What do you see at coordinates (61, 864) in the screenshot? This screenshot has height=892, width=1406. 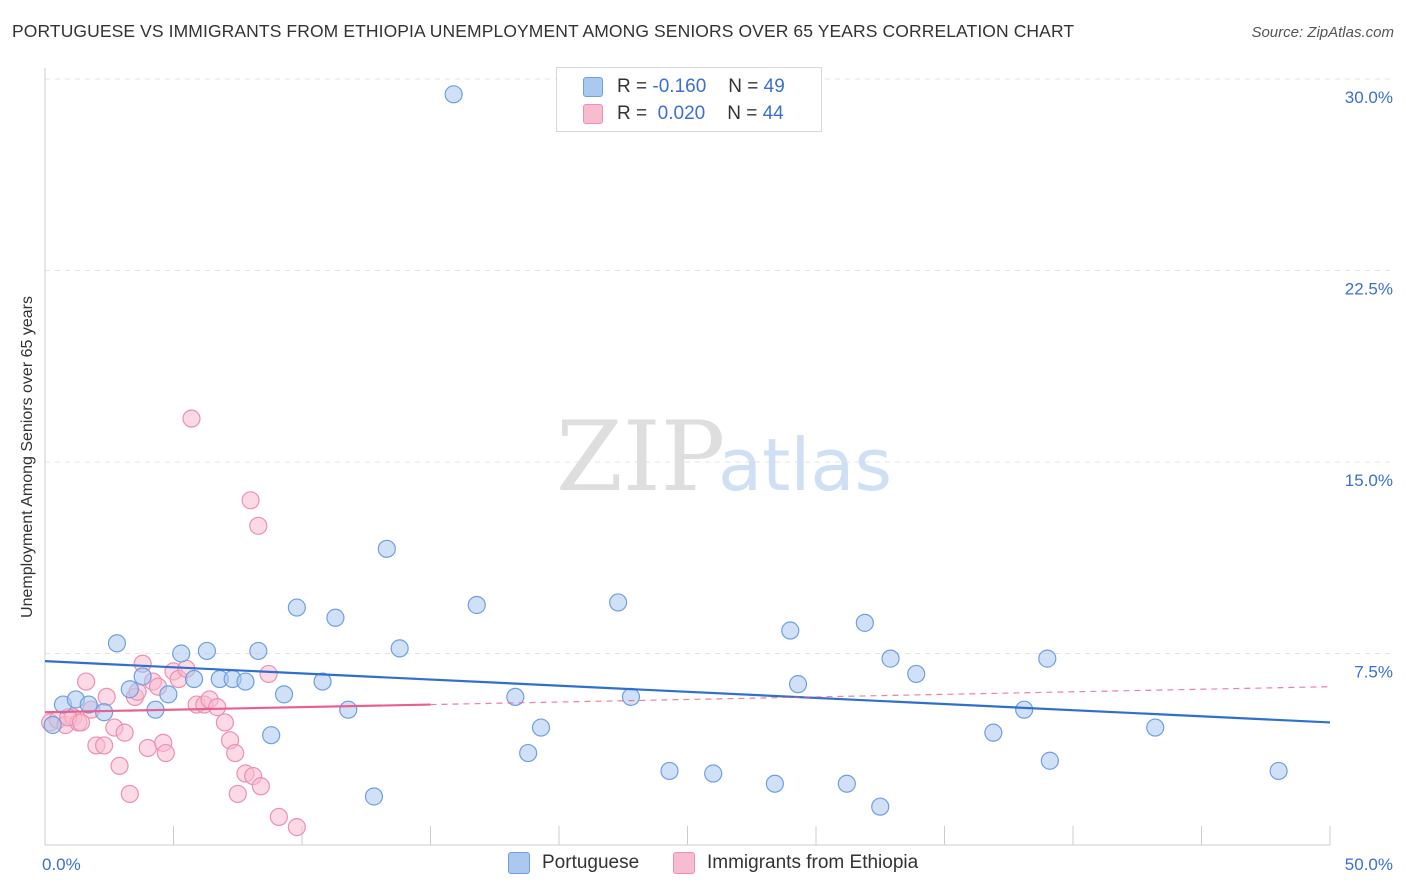 I see `x-tick-label: 0.0%` at bounding box center [61, 864].